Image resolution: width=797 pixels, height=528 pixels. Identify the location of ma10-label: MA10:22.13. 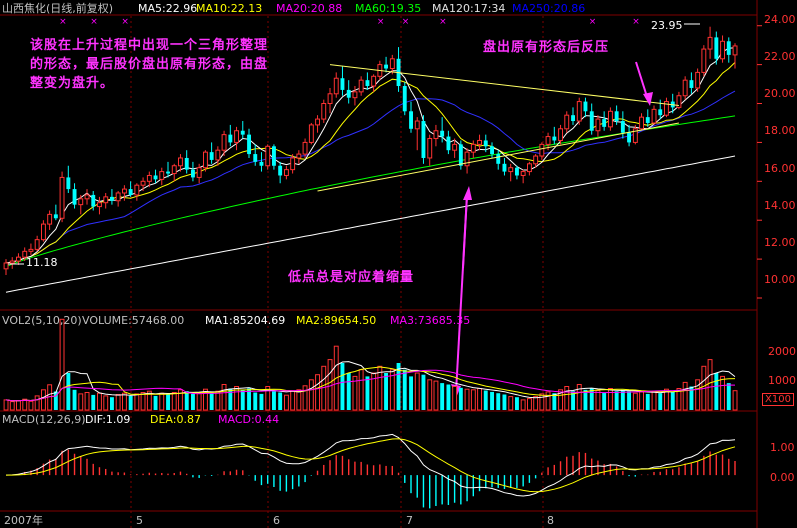
(229, 8).